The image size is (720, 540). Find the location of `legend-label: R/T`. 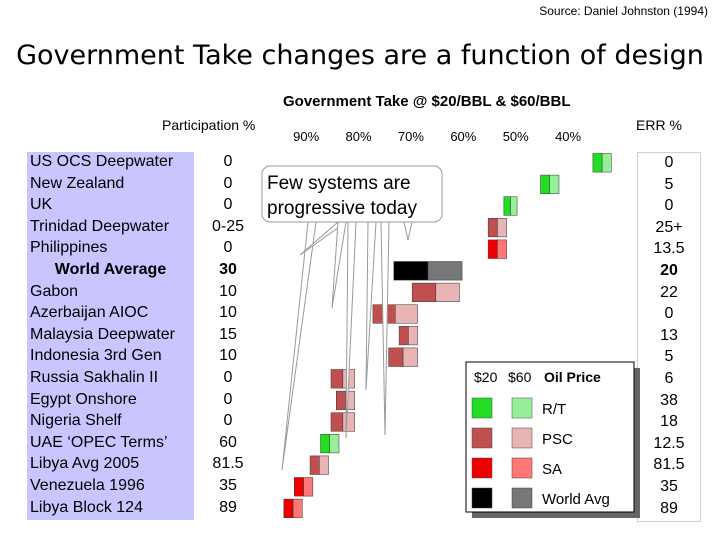

legend-label: R/T is located at coordinates (554, 409).